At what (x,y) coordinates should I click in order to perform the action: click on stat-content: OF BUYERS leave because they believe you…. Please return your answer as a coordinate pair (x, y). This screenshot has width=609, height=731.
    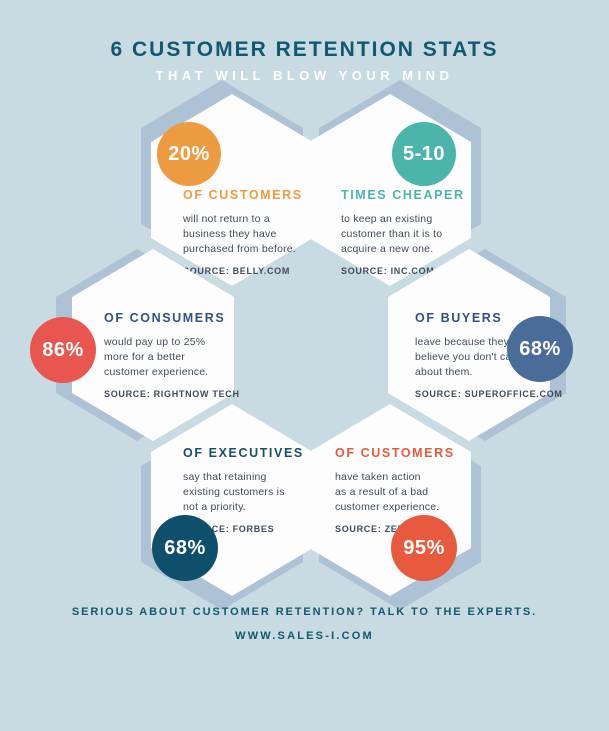
    Looking at the image, I should click on (489, 355).